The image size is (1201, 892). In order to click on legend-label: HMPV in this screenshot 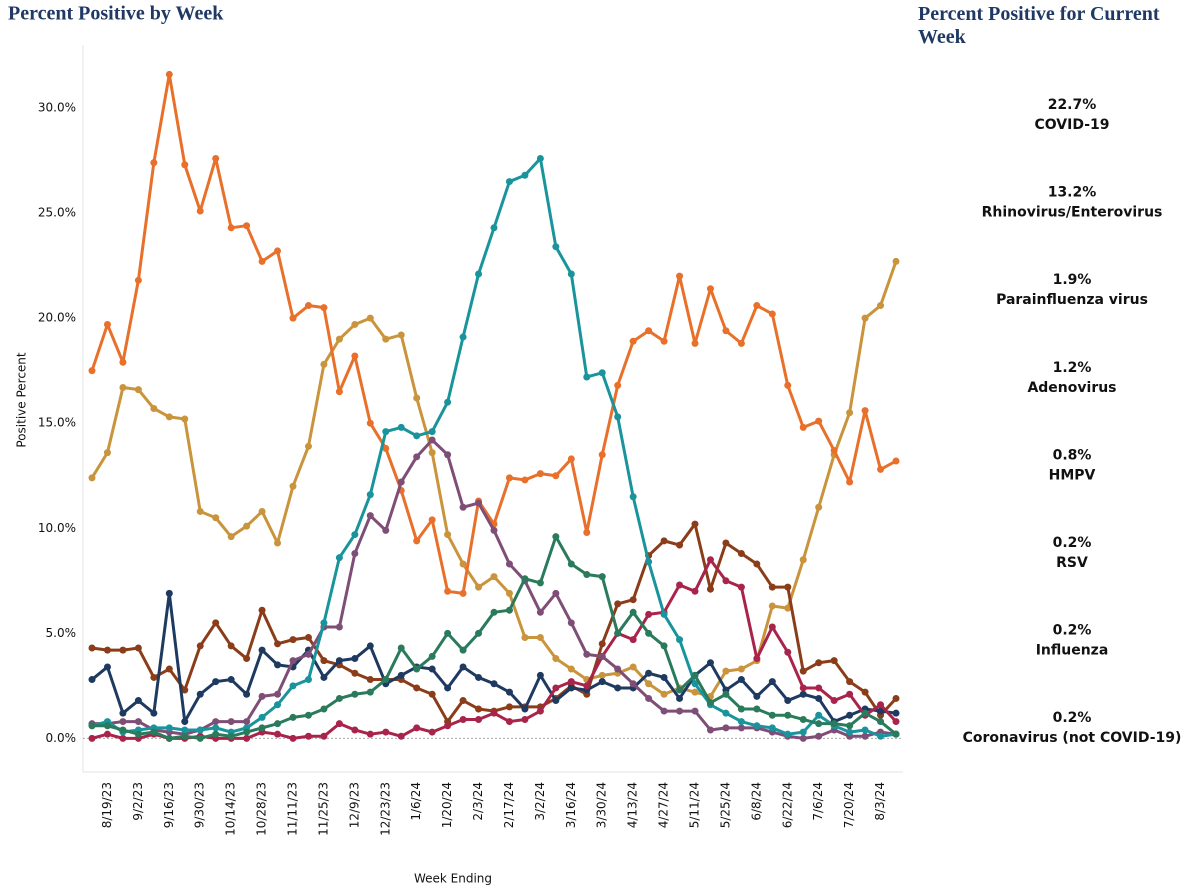, I will do `click(1072, 475)`.